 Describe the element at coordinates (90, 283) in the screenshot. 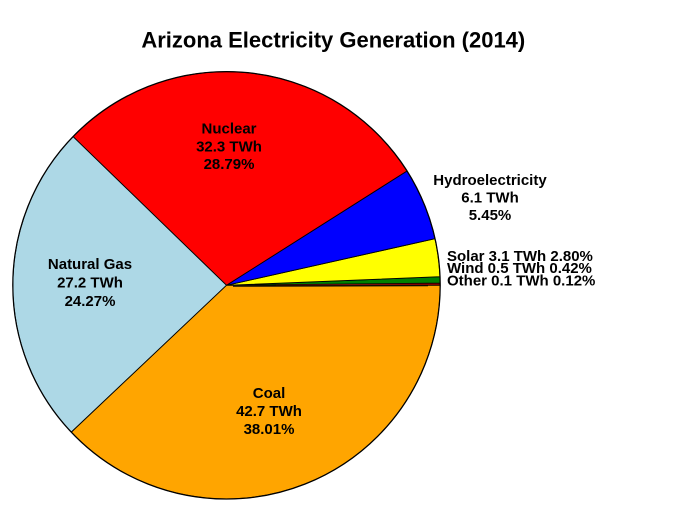

I see `svg-text: 27.2 TWh` at that location.